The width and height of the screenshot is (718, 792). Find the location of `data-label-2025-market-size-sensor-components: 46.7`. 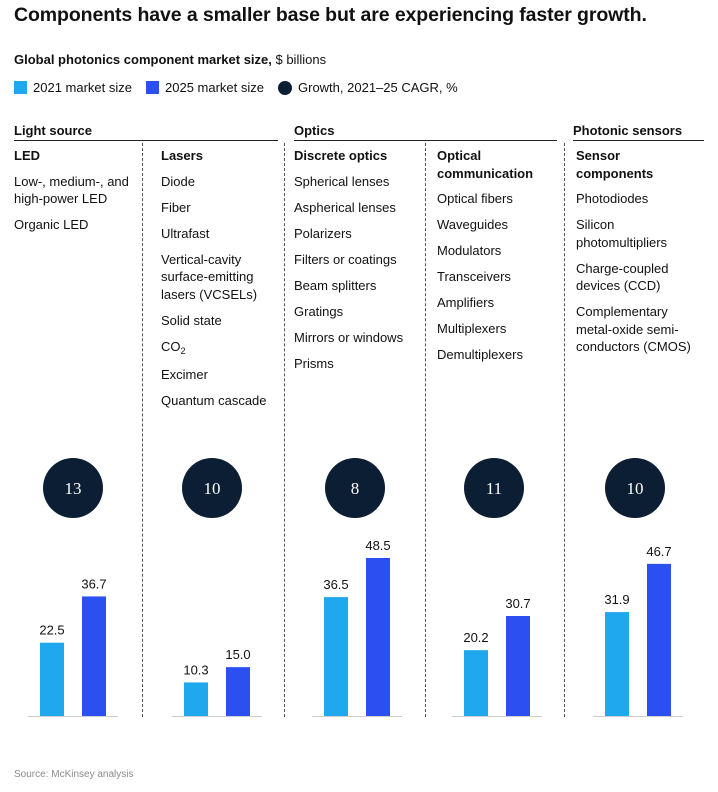

data-label-2025-market-size-sensor-components: 46.7 is located at coordinates (658, 551).